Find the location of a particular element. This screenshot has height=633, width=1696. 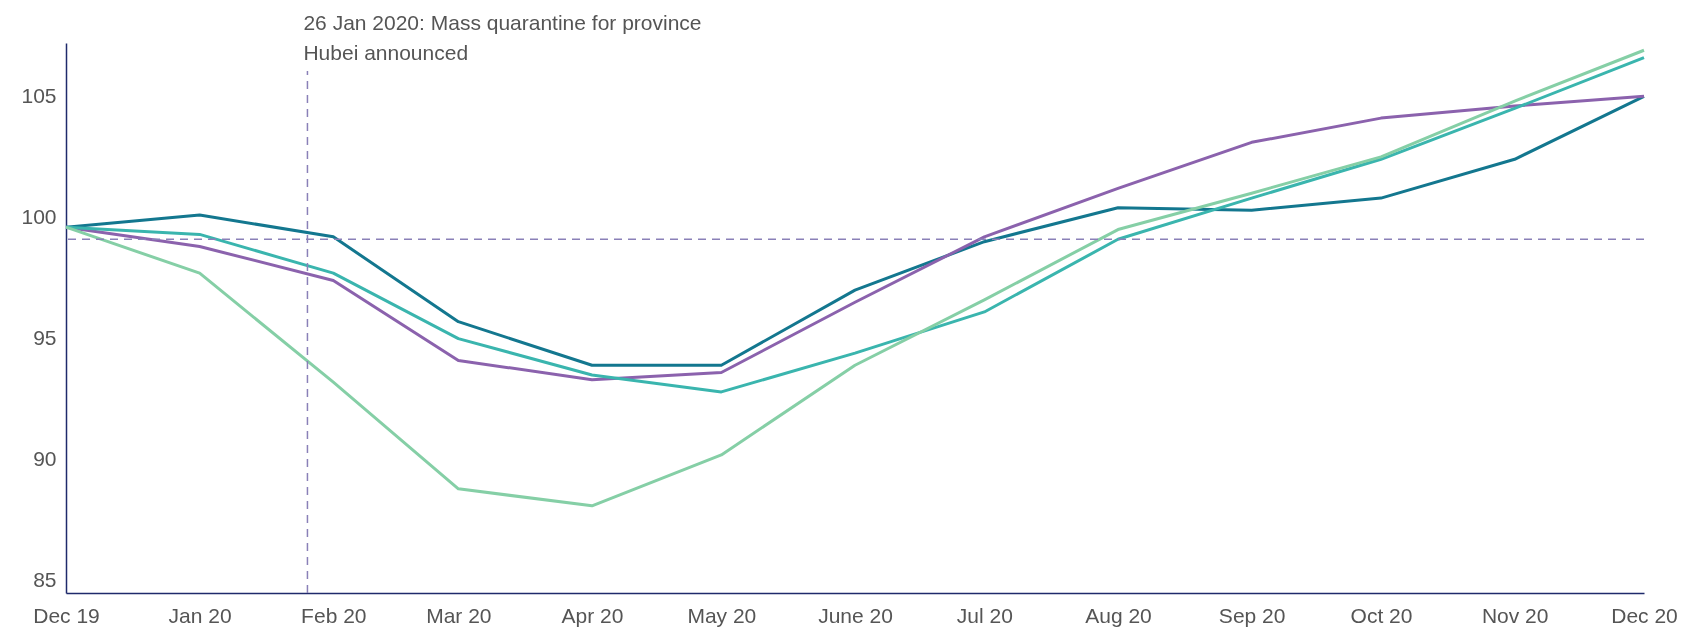

x-tick-label: Oct 20 is located at coordinates (1381, 615).